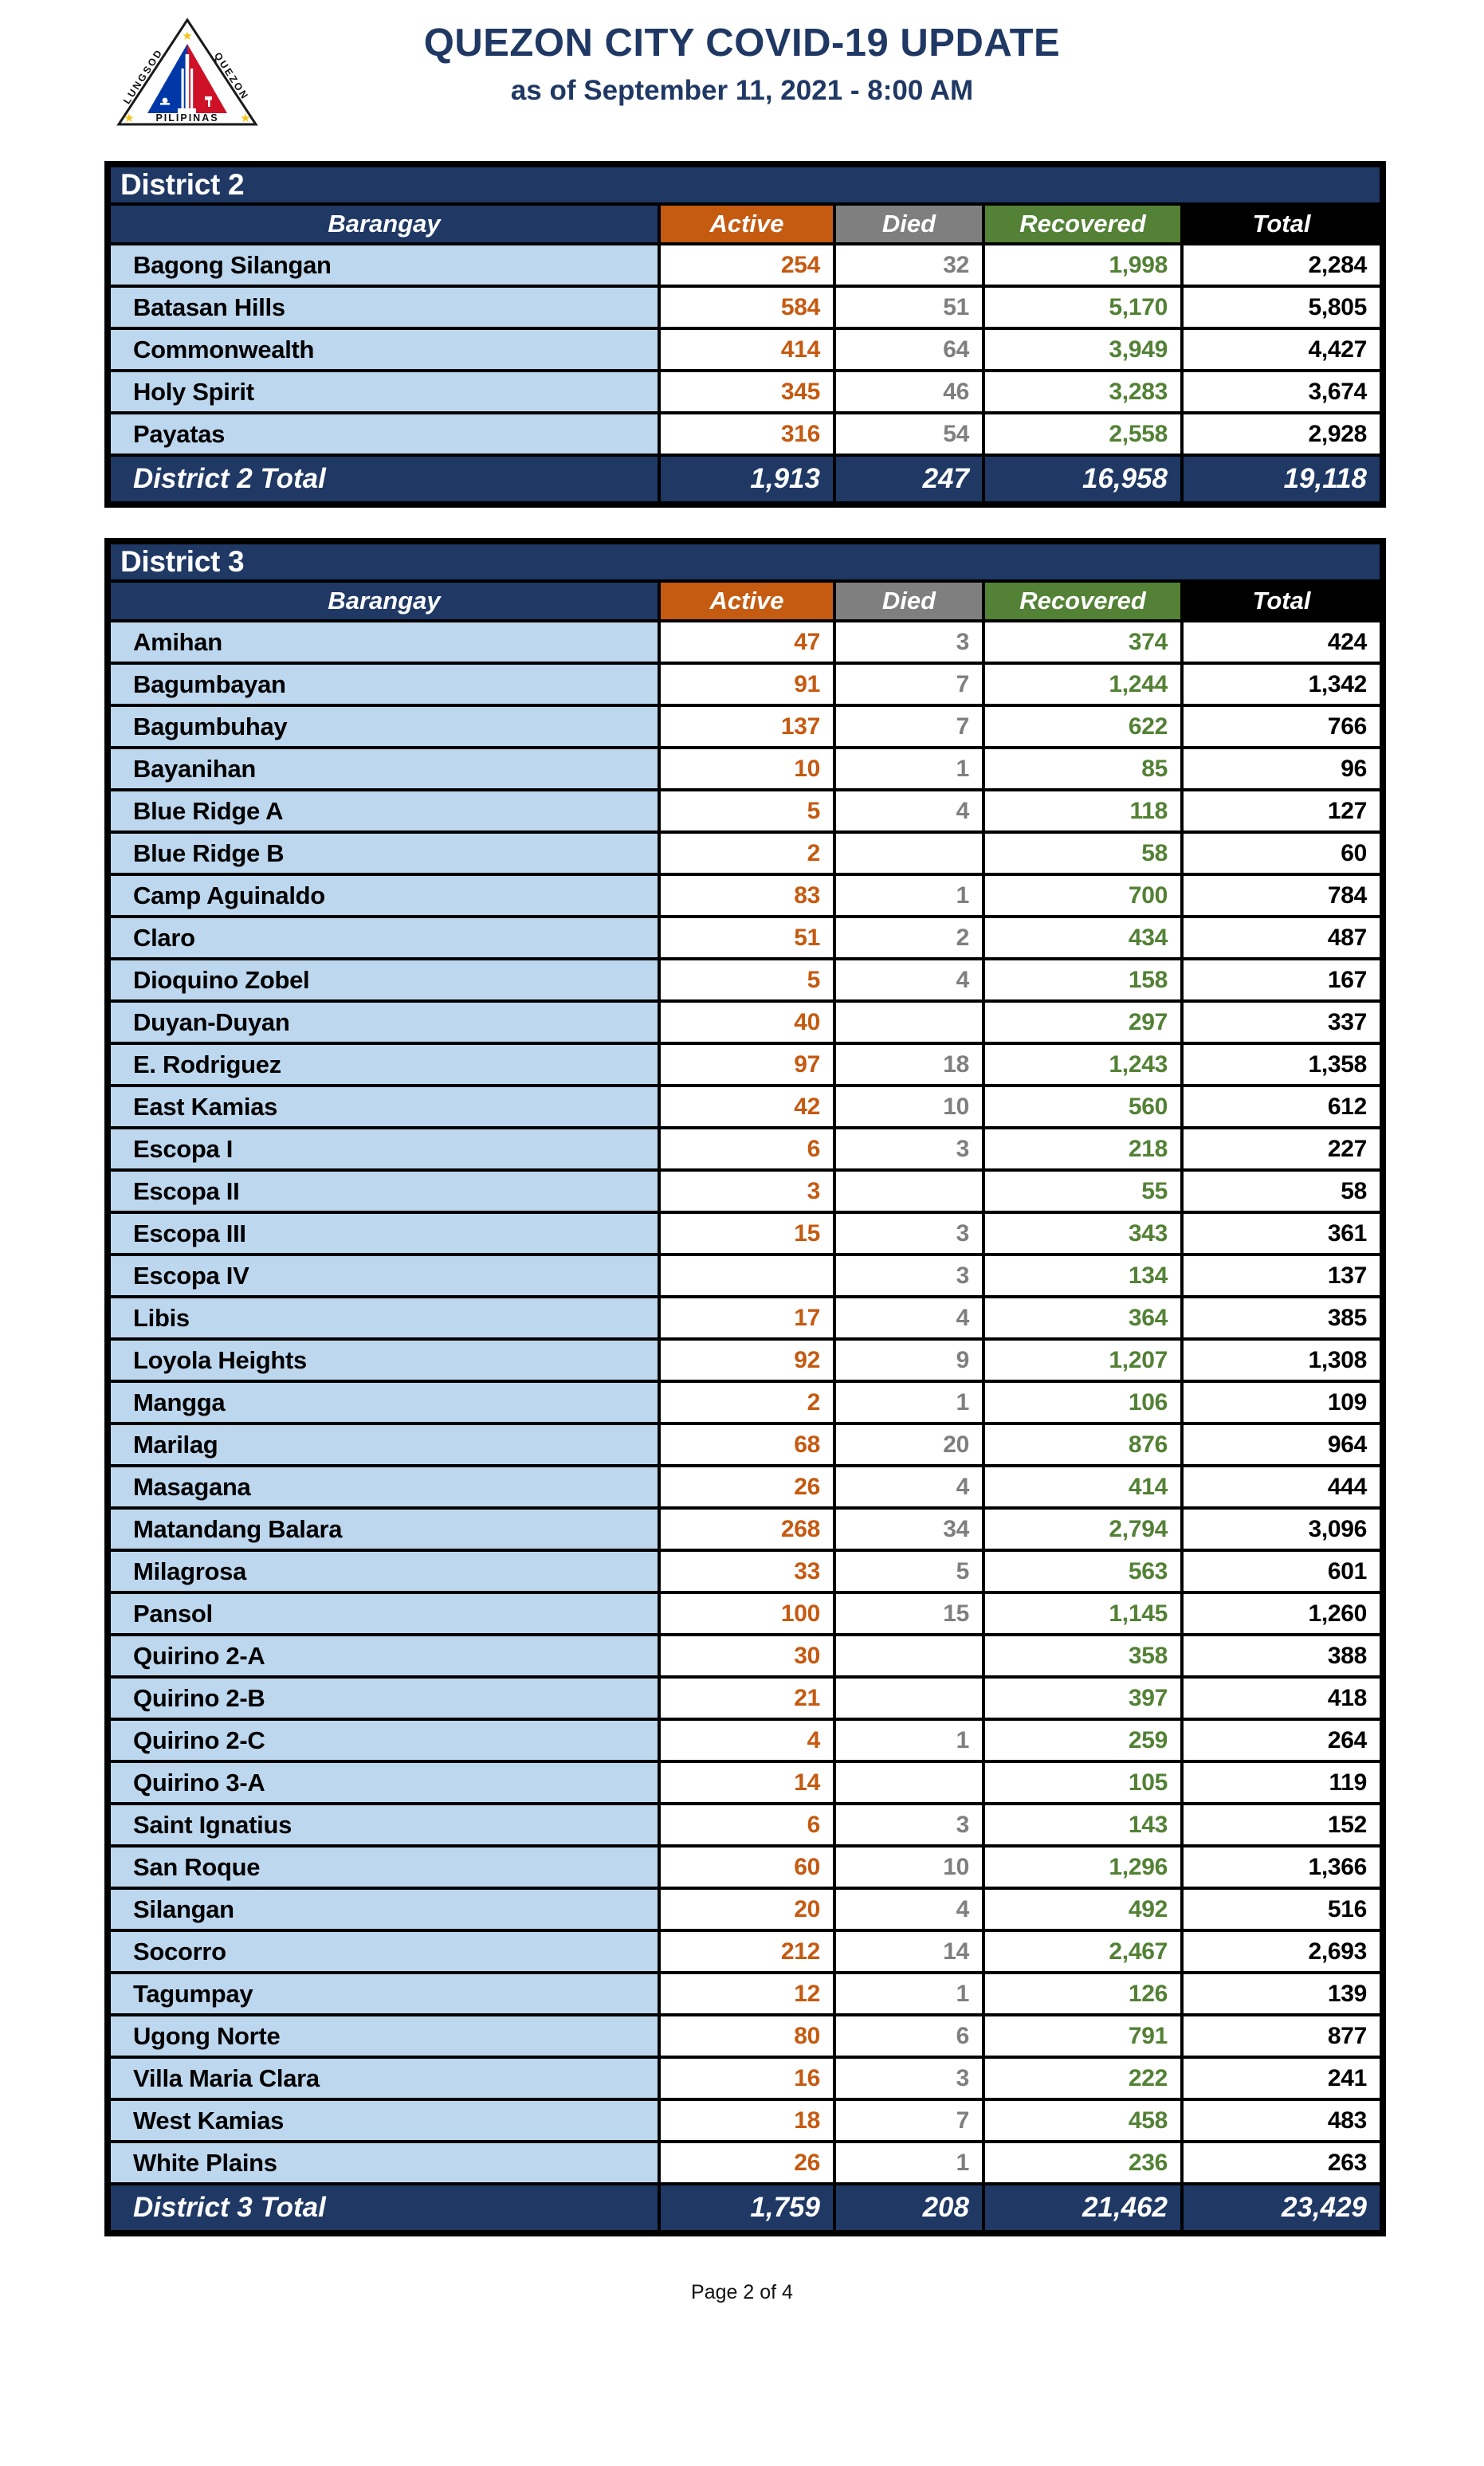  Describe the element at coordinates (383, 1022) in the screenshot. I see `barangay-name: Duyan-Duyan` at that location.